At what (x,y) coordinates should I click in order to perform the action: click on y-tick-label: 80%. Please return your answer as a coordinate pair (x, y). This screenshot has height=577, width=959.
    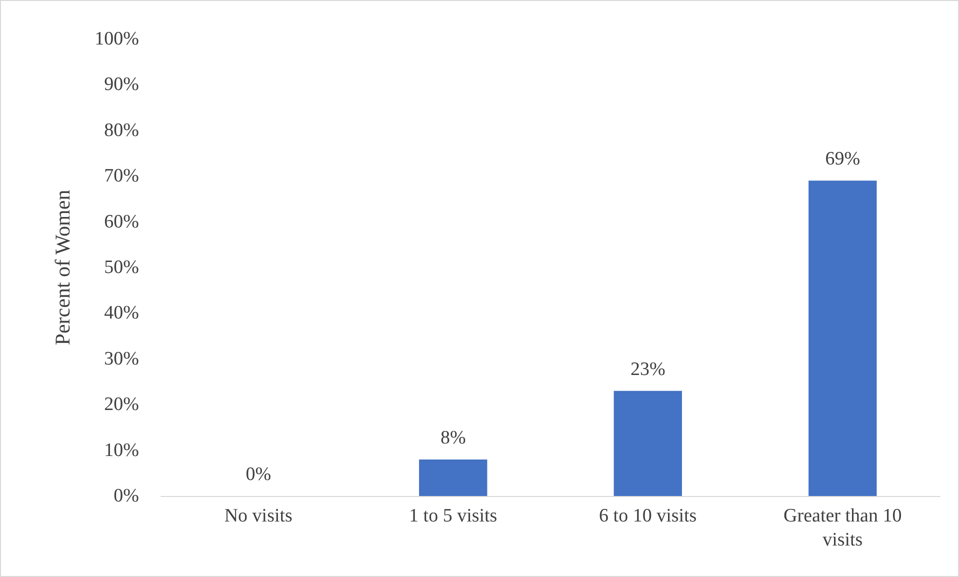
    Looking at the image, I should click on (122, 130).